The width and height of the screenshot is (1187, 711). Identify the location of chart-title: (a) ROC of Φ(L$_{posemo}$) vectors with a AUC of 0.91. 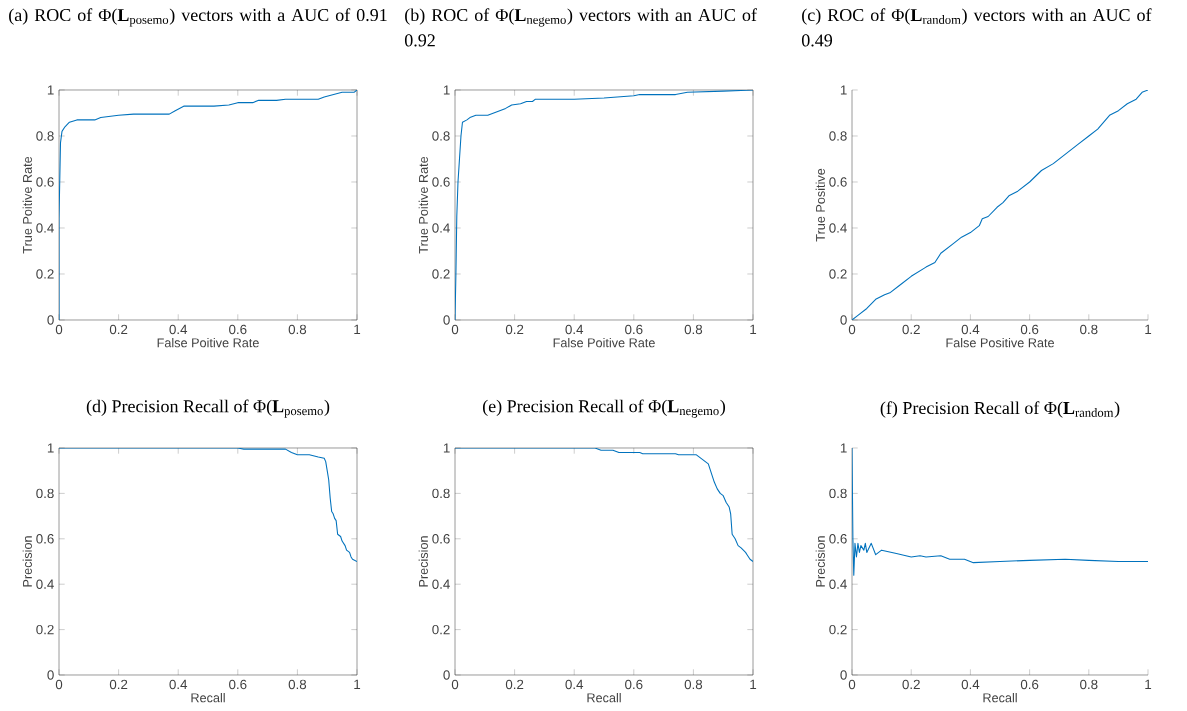
(198, 17).